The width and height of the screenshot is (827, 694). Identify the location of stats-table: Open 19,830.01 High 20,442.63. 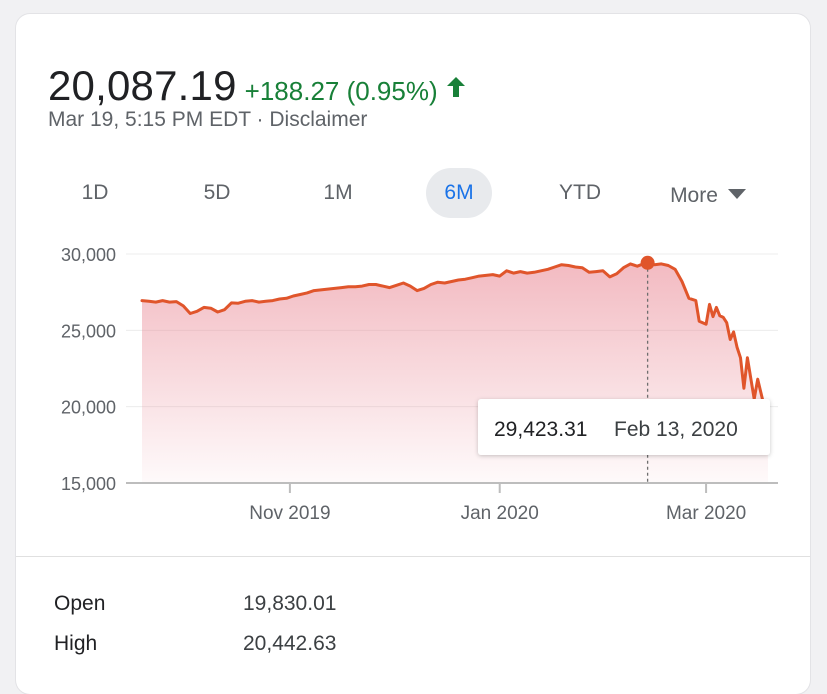
(304, 632).